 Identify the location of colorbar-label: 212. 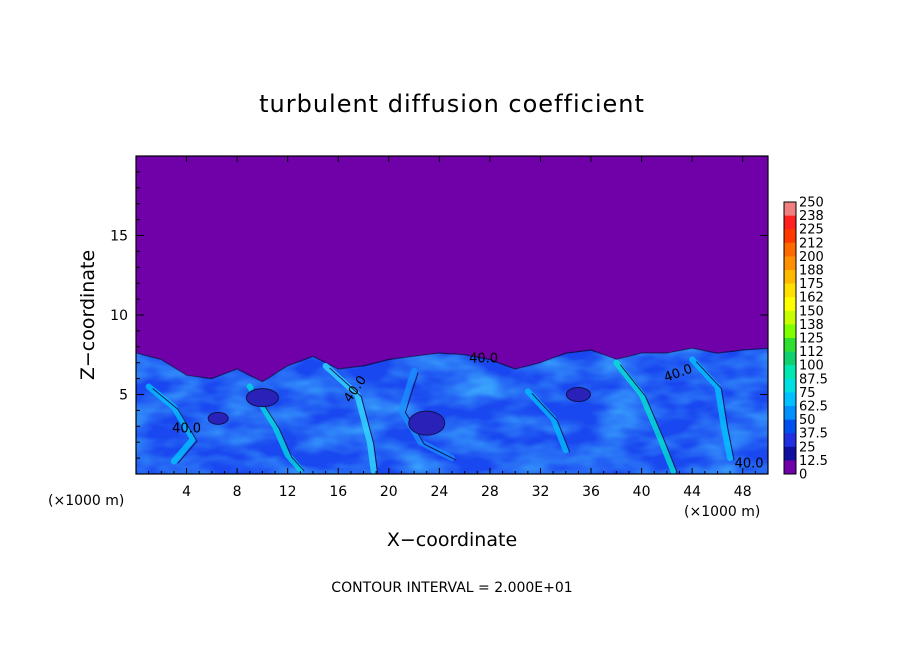
(811, 243).